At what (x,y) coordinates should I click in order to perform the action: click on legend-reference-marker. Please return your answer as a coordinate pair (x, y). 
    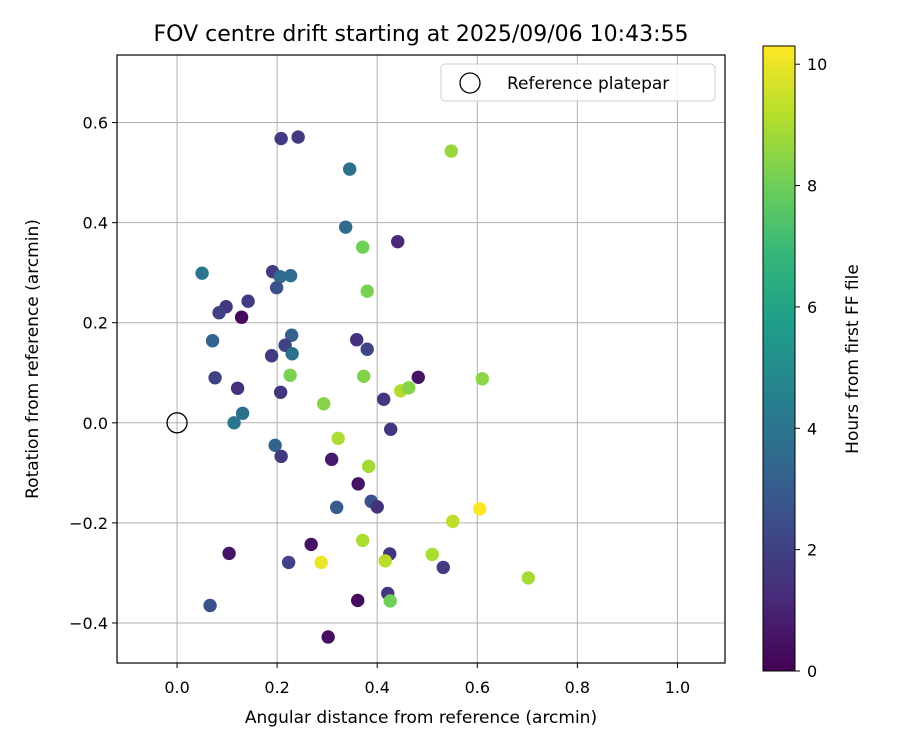
    Looking at the image, I should click on (470, 83).